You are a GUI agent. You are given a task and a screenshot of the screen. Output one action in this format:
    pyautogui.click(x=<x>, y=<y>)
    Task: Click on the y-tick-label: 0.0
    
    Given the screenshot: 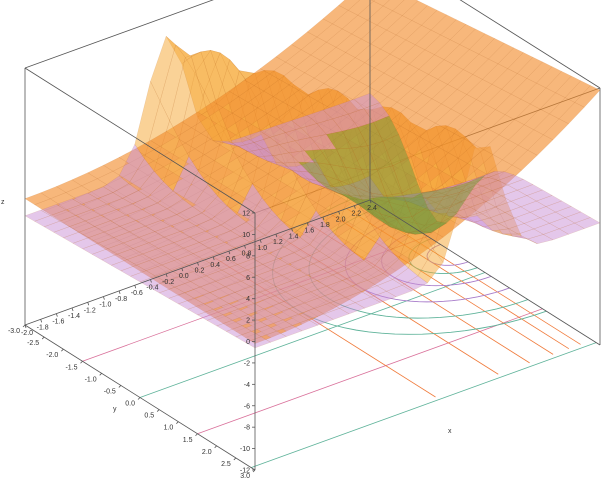 What is the action you would take?
    pyautogui.click(x=130, y=404)
    